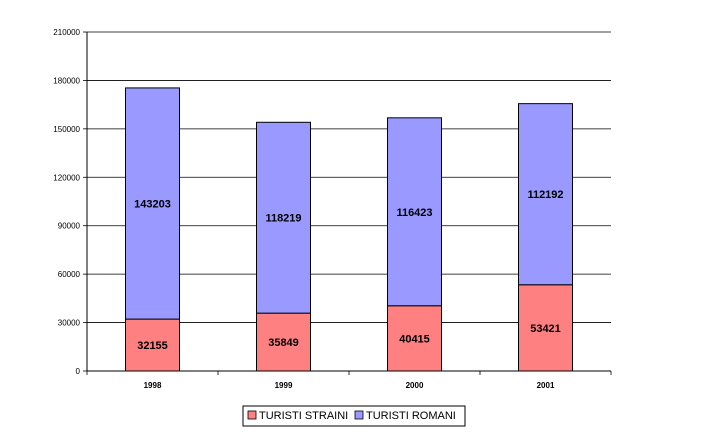 This screenshot has width=720, height=440. I want to click on bar-segment-romani-1998, so click(152, 203).